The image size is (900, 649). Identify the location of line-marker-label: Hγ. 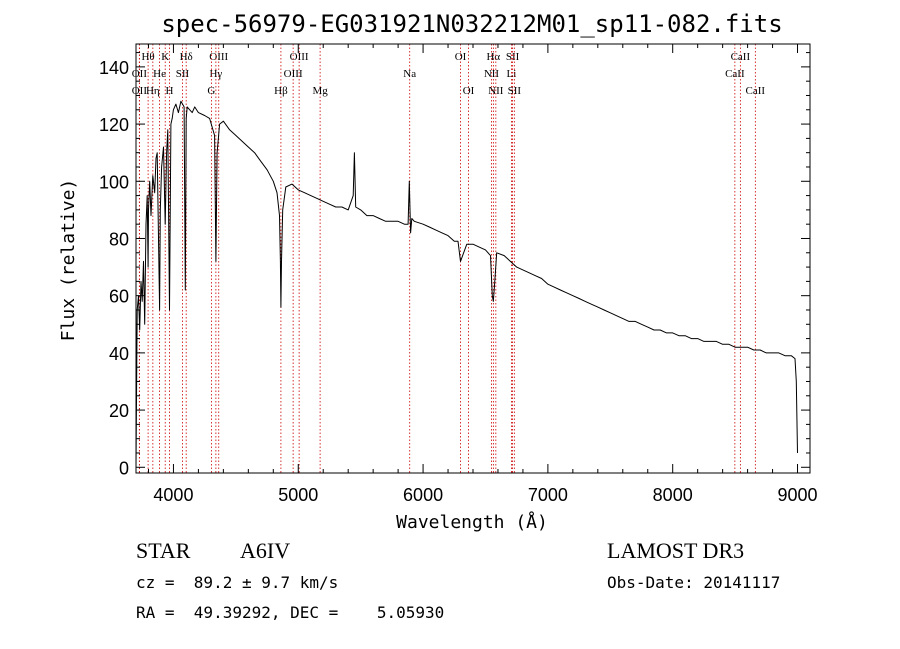
(215, 74).